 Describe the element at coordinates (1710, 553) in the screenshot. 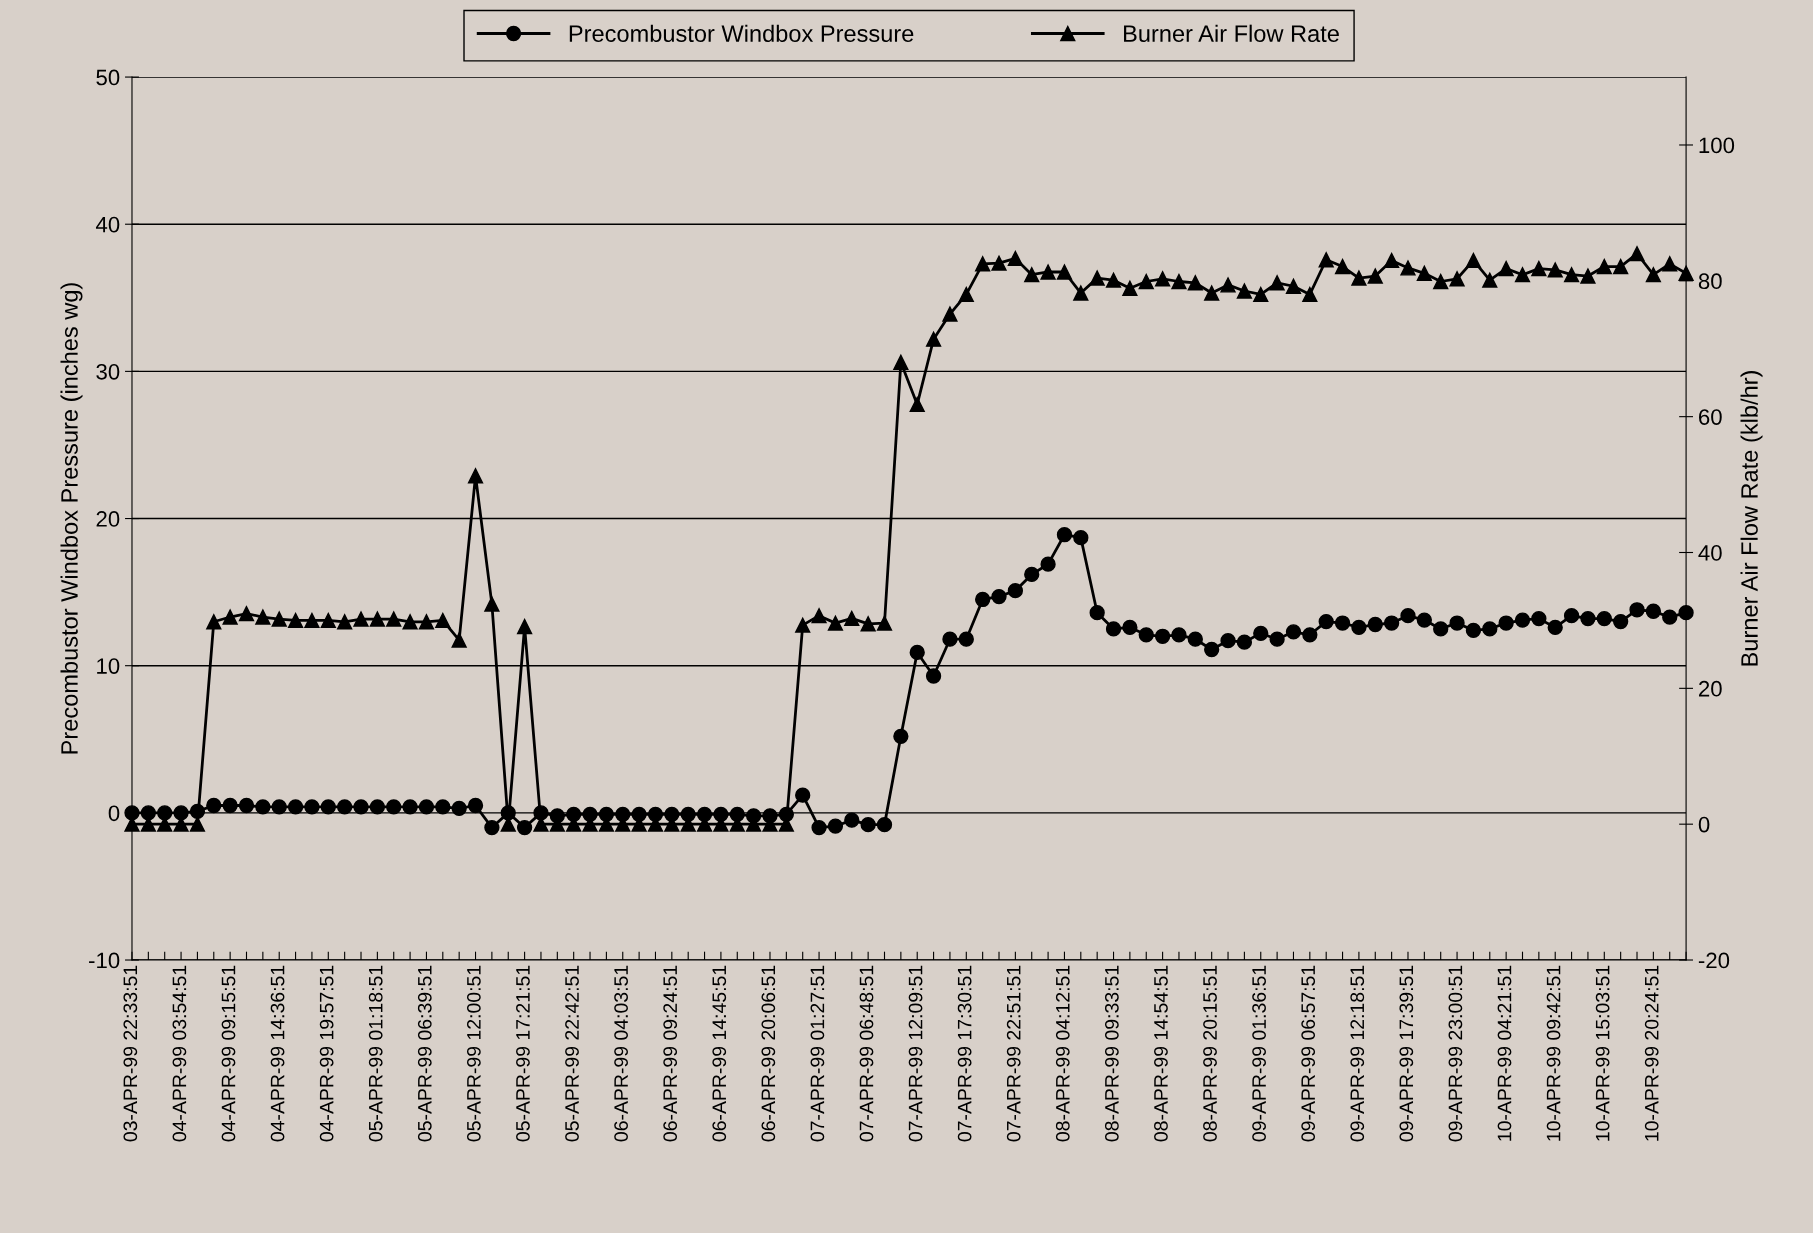

I see `y2-tick-label: 40` at that location.